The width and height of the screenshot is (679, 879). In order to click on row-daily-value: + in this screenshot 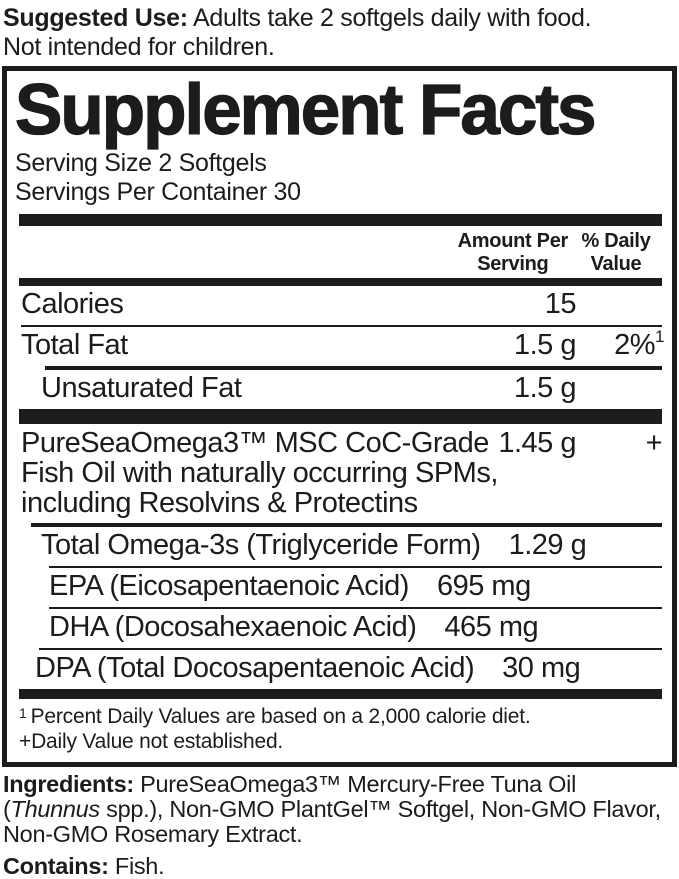, I will do `click(654, 444)`.